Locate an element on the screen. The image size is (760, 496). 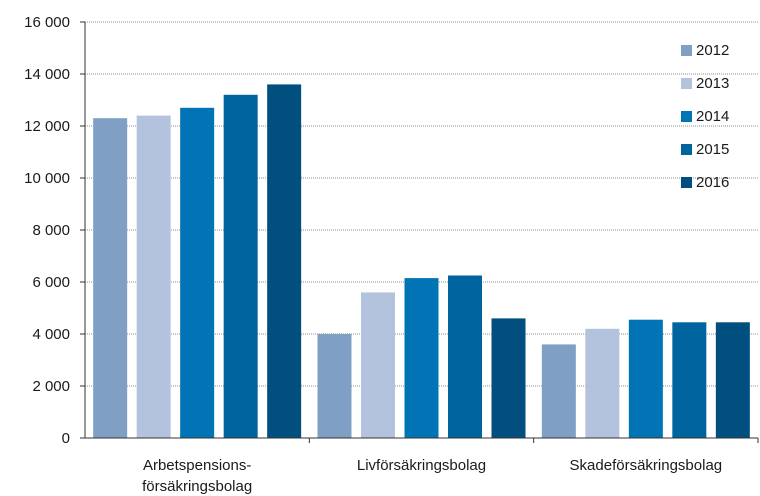
y-tick-label: 8 000 is located at coordinates (51, 230).